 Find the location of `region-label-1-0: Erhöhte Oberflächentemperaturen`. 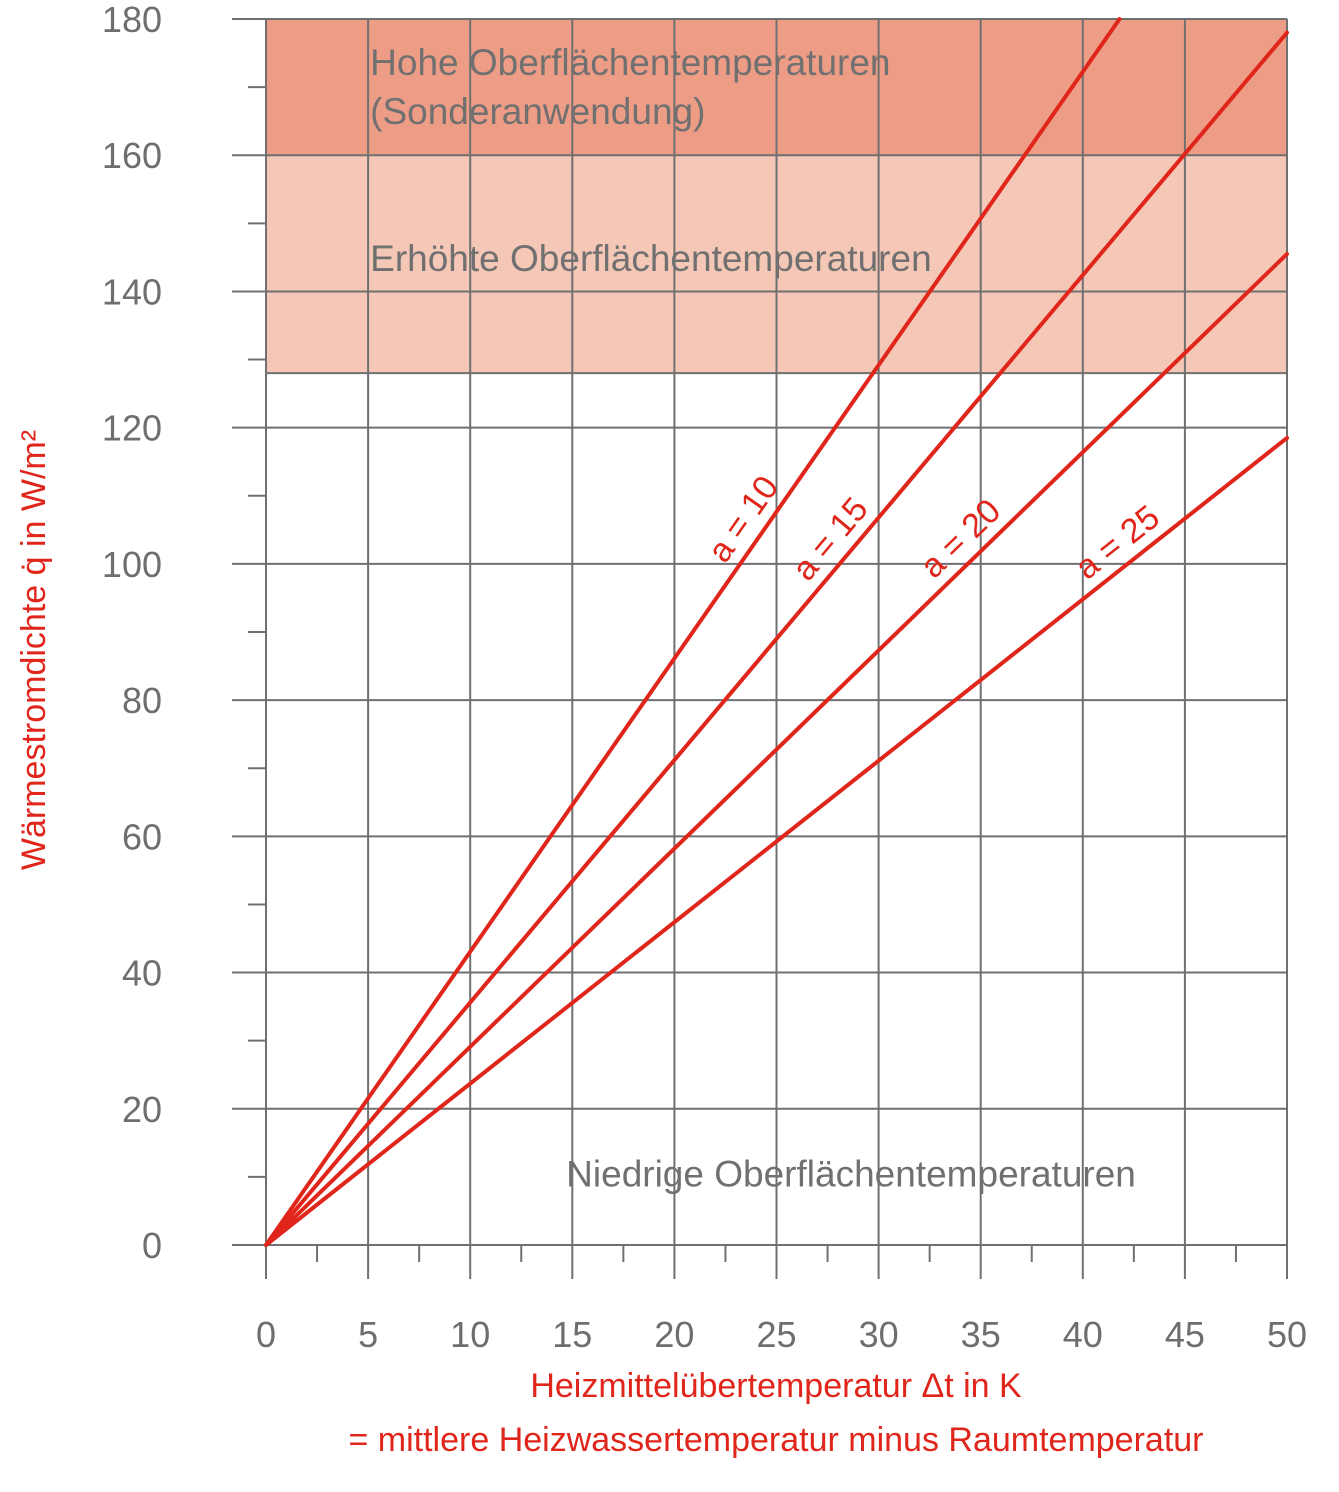

region-label-1-0: Erhöhte Oberflächentemperaturen is located at coordinates (651, 258).